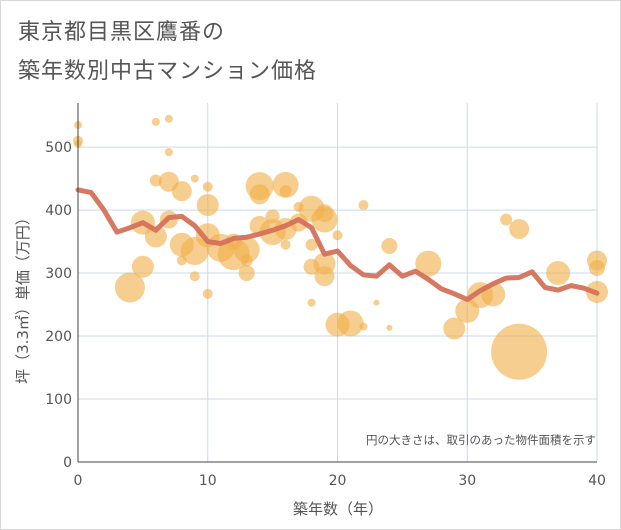 The width and height of the screenshot is (621, 530). I want to click on chart-title-line-1: 東京都目黒区鷹番の, so click(122, 32).